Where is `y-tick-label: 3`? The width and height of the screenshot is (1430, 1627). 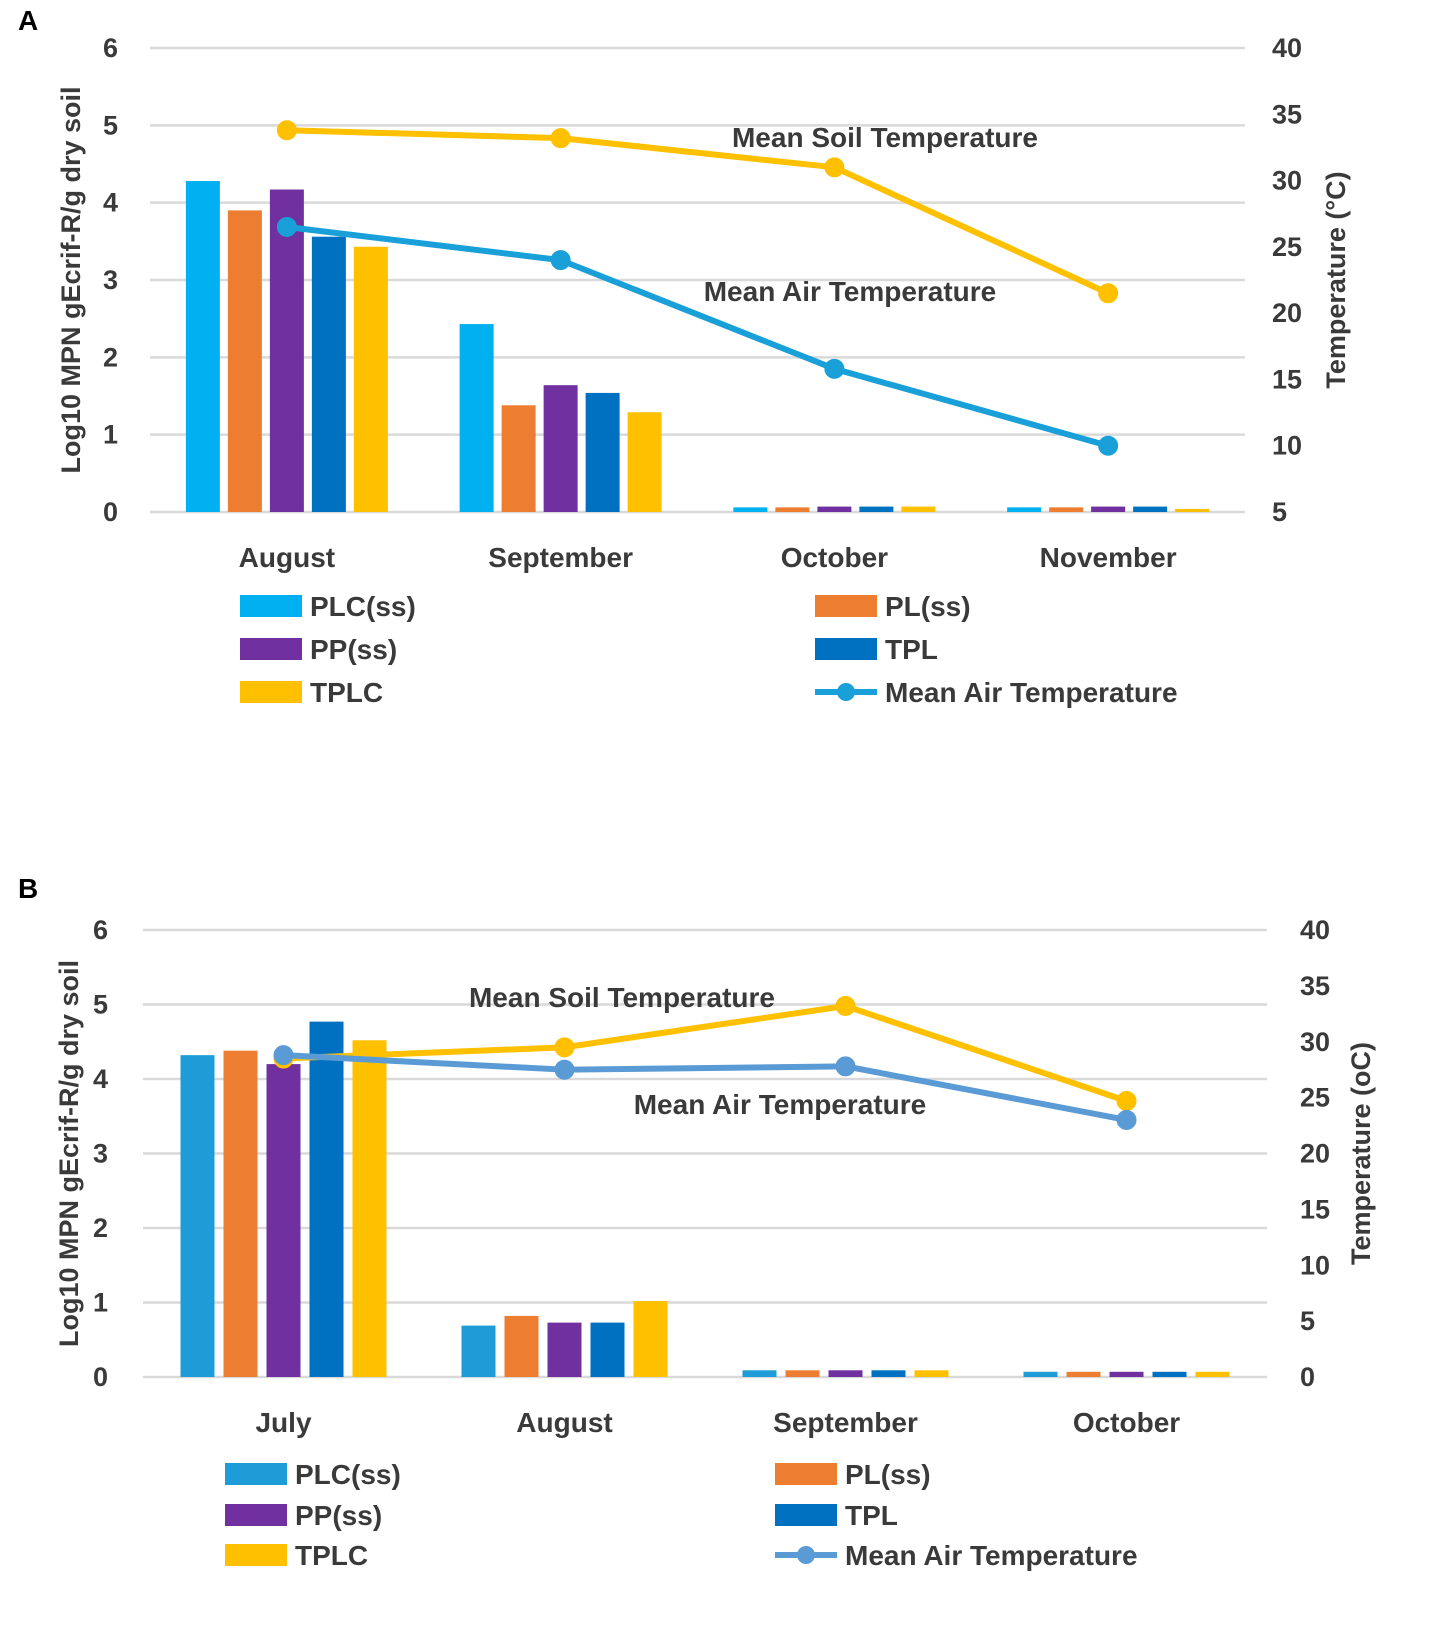
y-tick-label: 3 is located at coordinates (110, 280).